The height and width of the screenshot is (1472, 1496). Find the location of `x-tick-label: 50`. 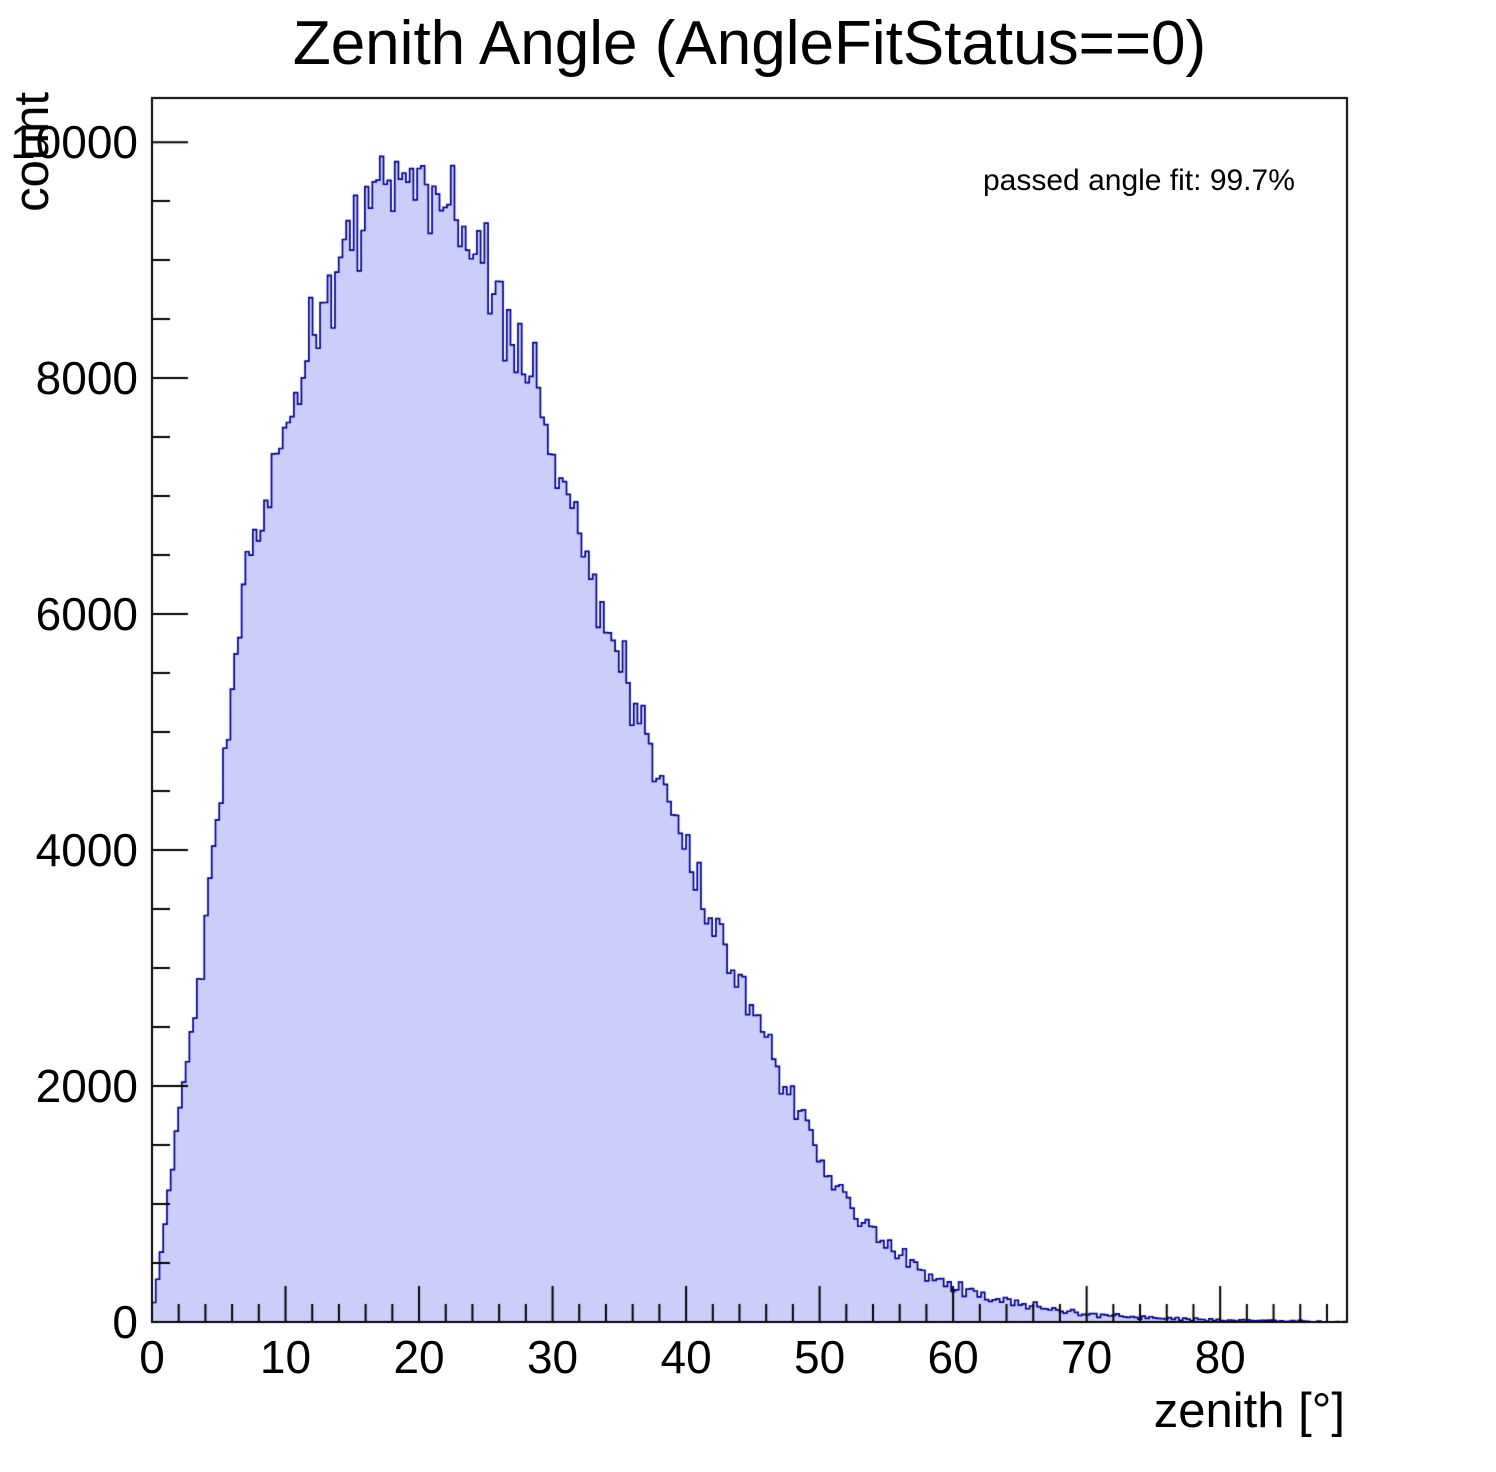

x-tick-label: 50 is located at coordinates (820, 1357).